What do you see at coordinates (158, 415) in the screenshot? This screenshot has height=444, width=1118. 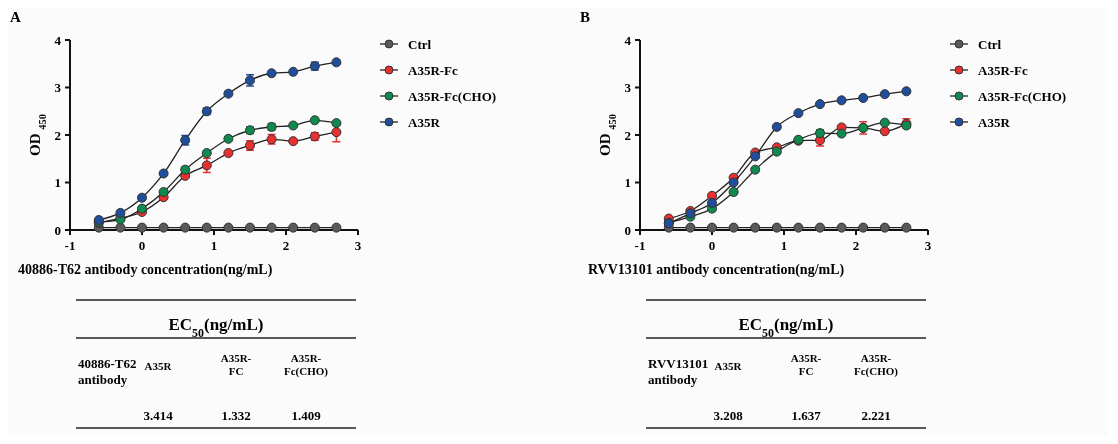 I see `text: 3.414` at bounding box center [158, 415].